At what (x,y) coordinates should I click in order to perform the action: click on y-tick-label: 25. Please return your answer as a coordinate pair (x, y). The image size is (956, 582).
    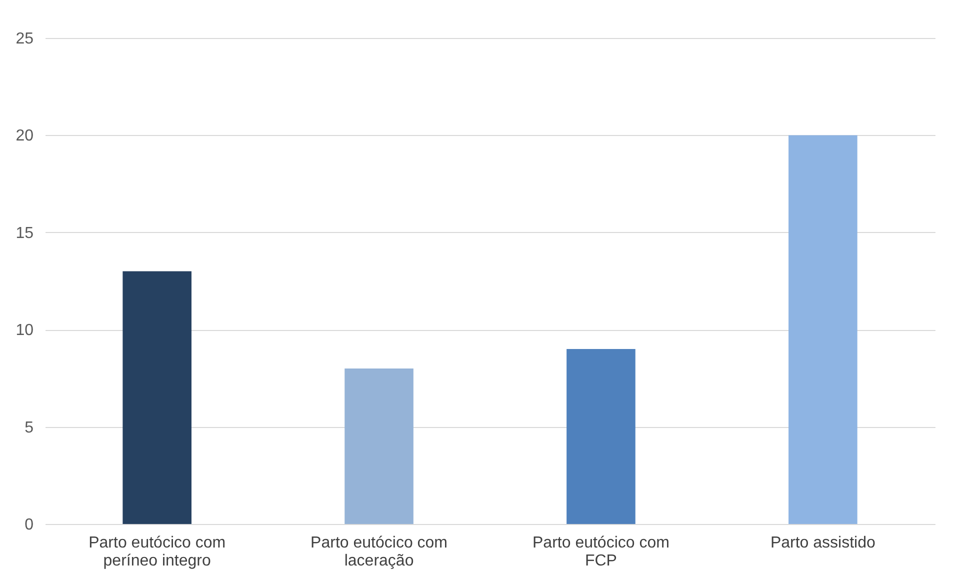
    Looking at the image, I should click on (25, 39).